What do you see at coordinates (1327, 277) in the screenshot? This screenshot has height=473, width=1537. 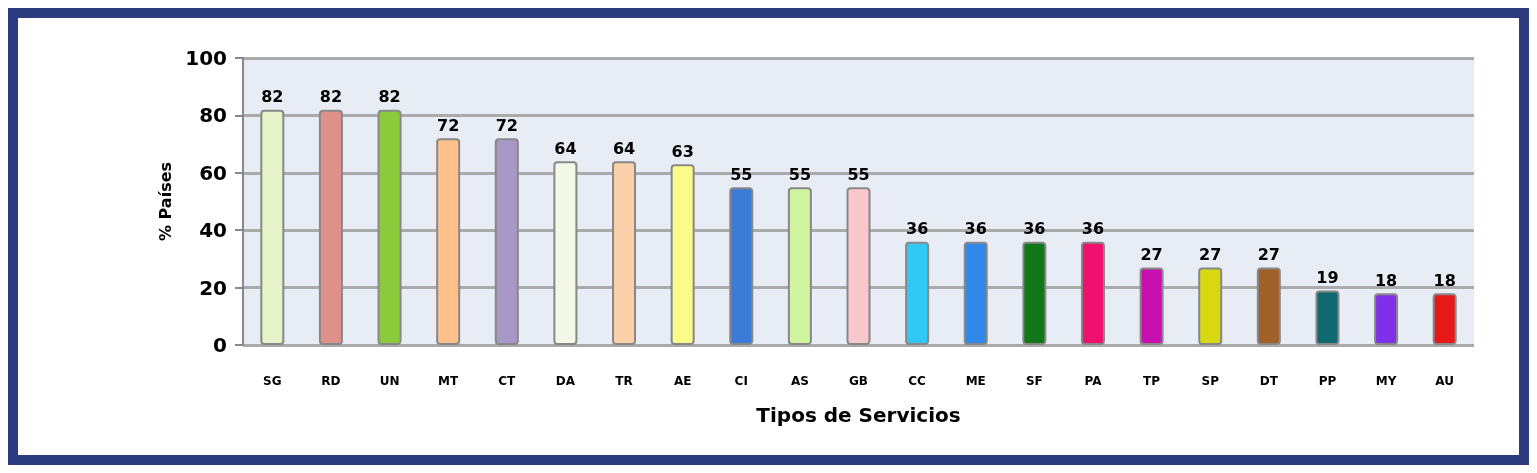 I see `data-label: 19` at bounding box center [1327, 277].